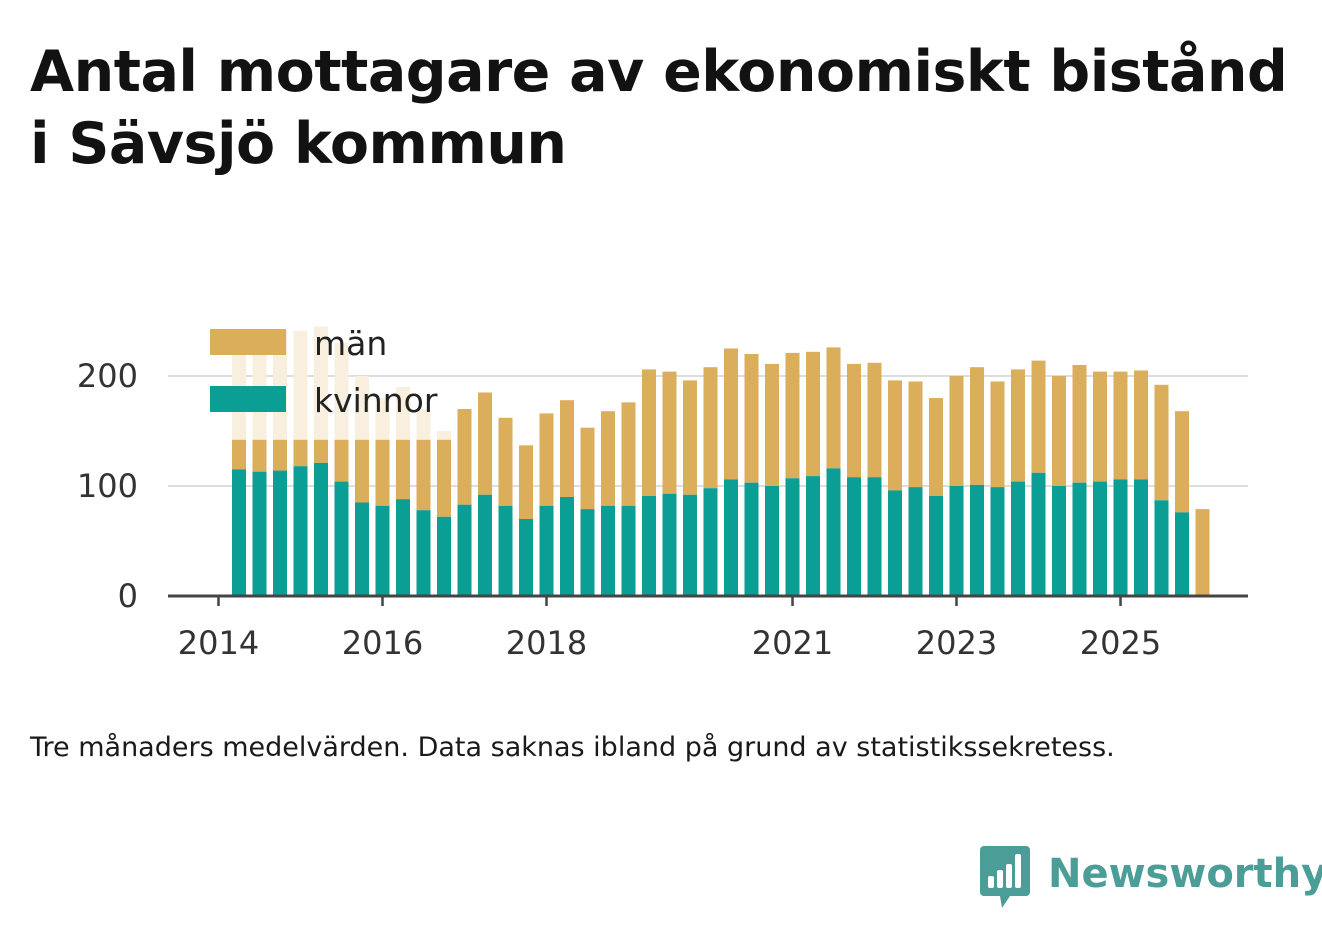  Describe the element at coordinates (107, 376) in the screenshot. I see `y-tick-label-200: 200` at that location.